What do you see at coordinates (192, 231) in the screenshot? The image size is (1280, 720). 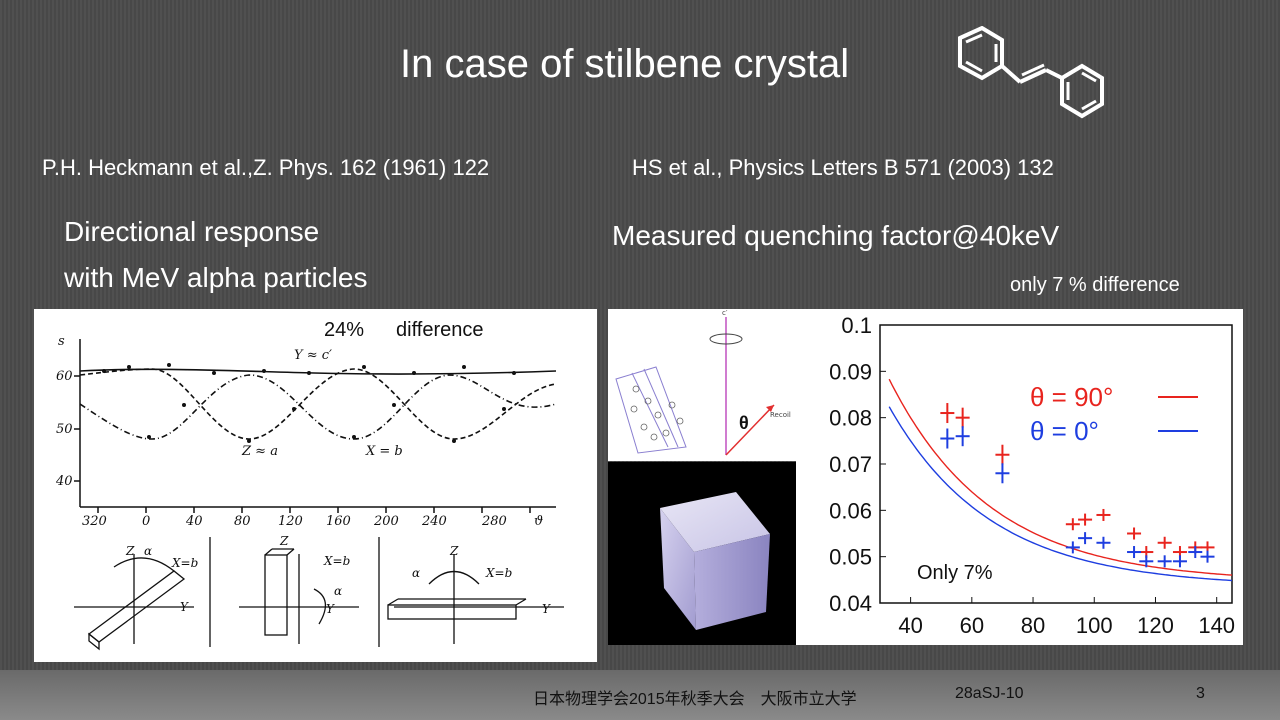 I see `left-heading-line1: Directional response` at bounding box center [192, 231].